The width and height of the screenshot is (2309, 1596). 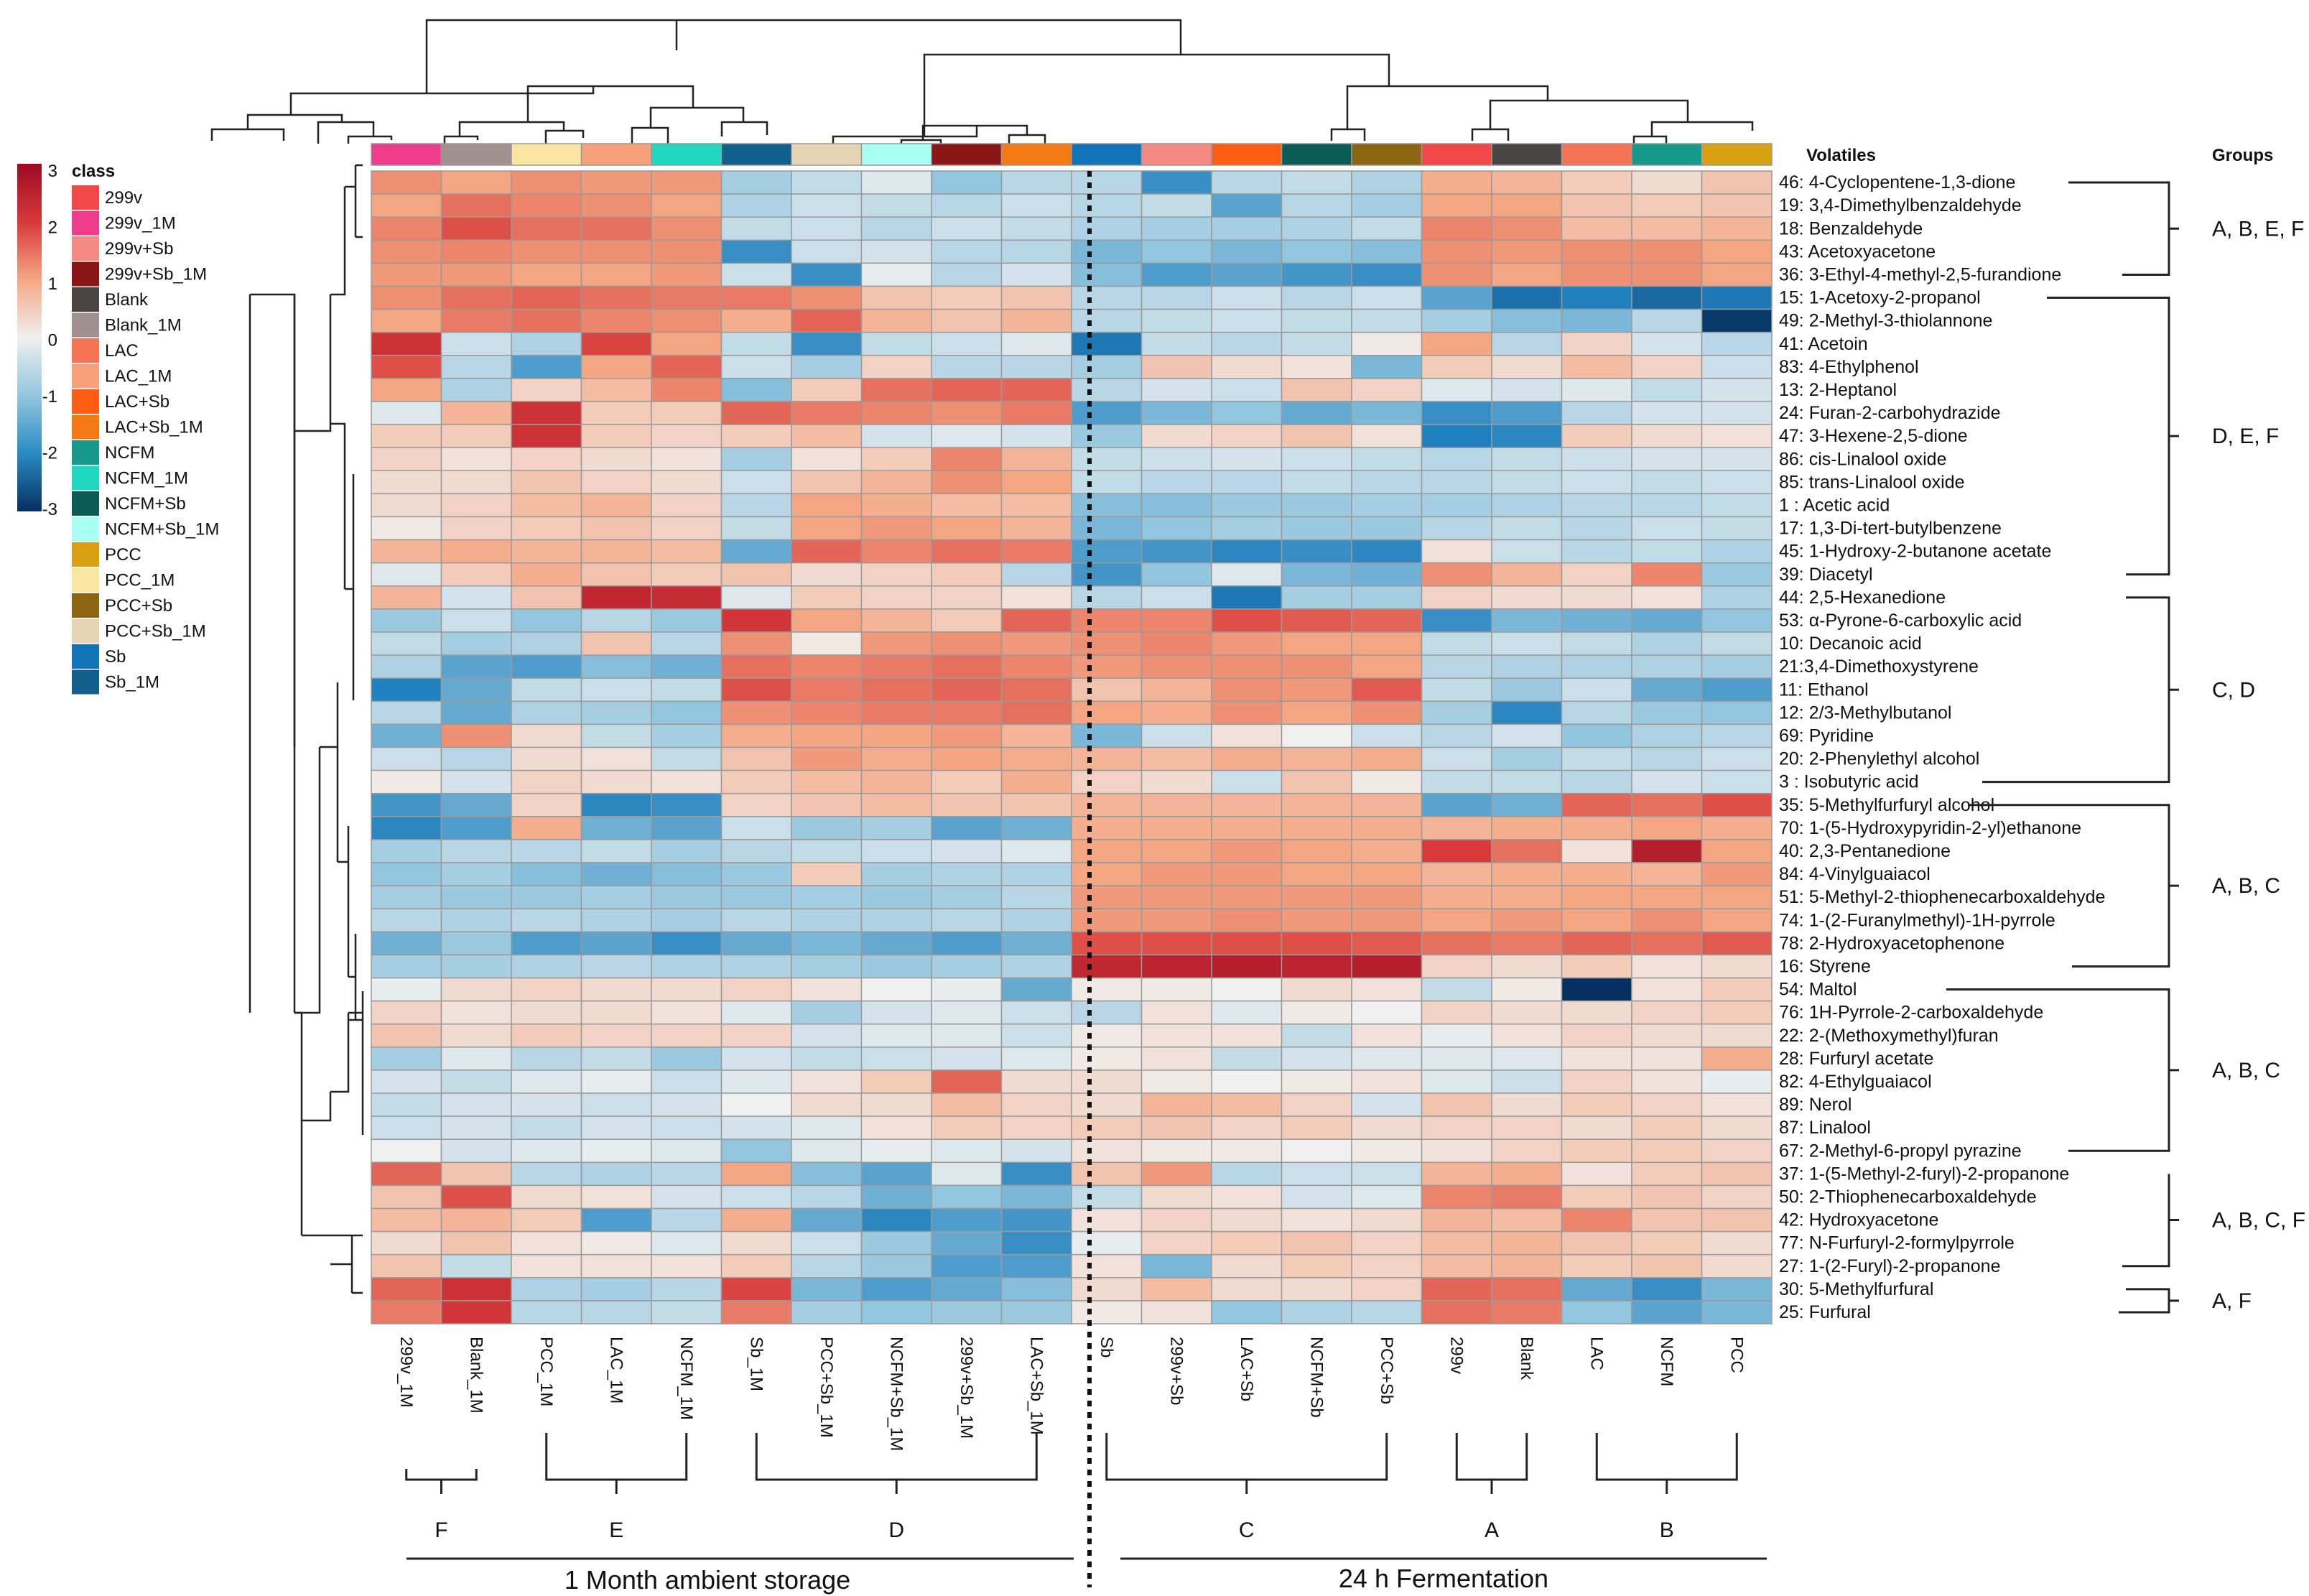 What do you see at coordinates (441, 1482) in the screenshot?
I see `column-group-bracket` at bounding box center [441, 1482].